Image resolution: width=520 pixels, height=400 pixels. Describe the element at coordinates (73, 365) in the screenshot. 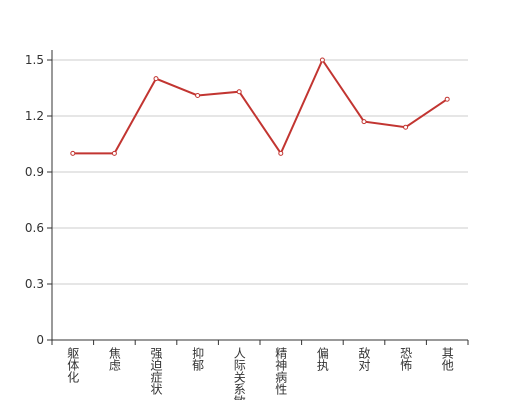

I see `x-tick-label: 躯体化` at that location.